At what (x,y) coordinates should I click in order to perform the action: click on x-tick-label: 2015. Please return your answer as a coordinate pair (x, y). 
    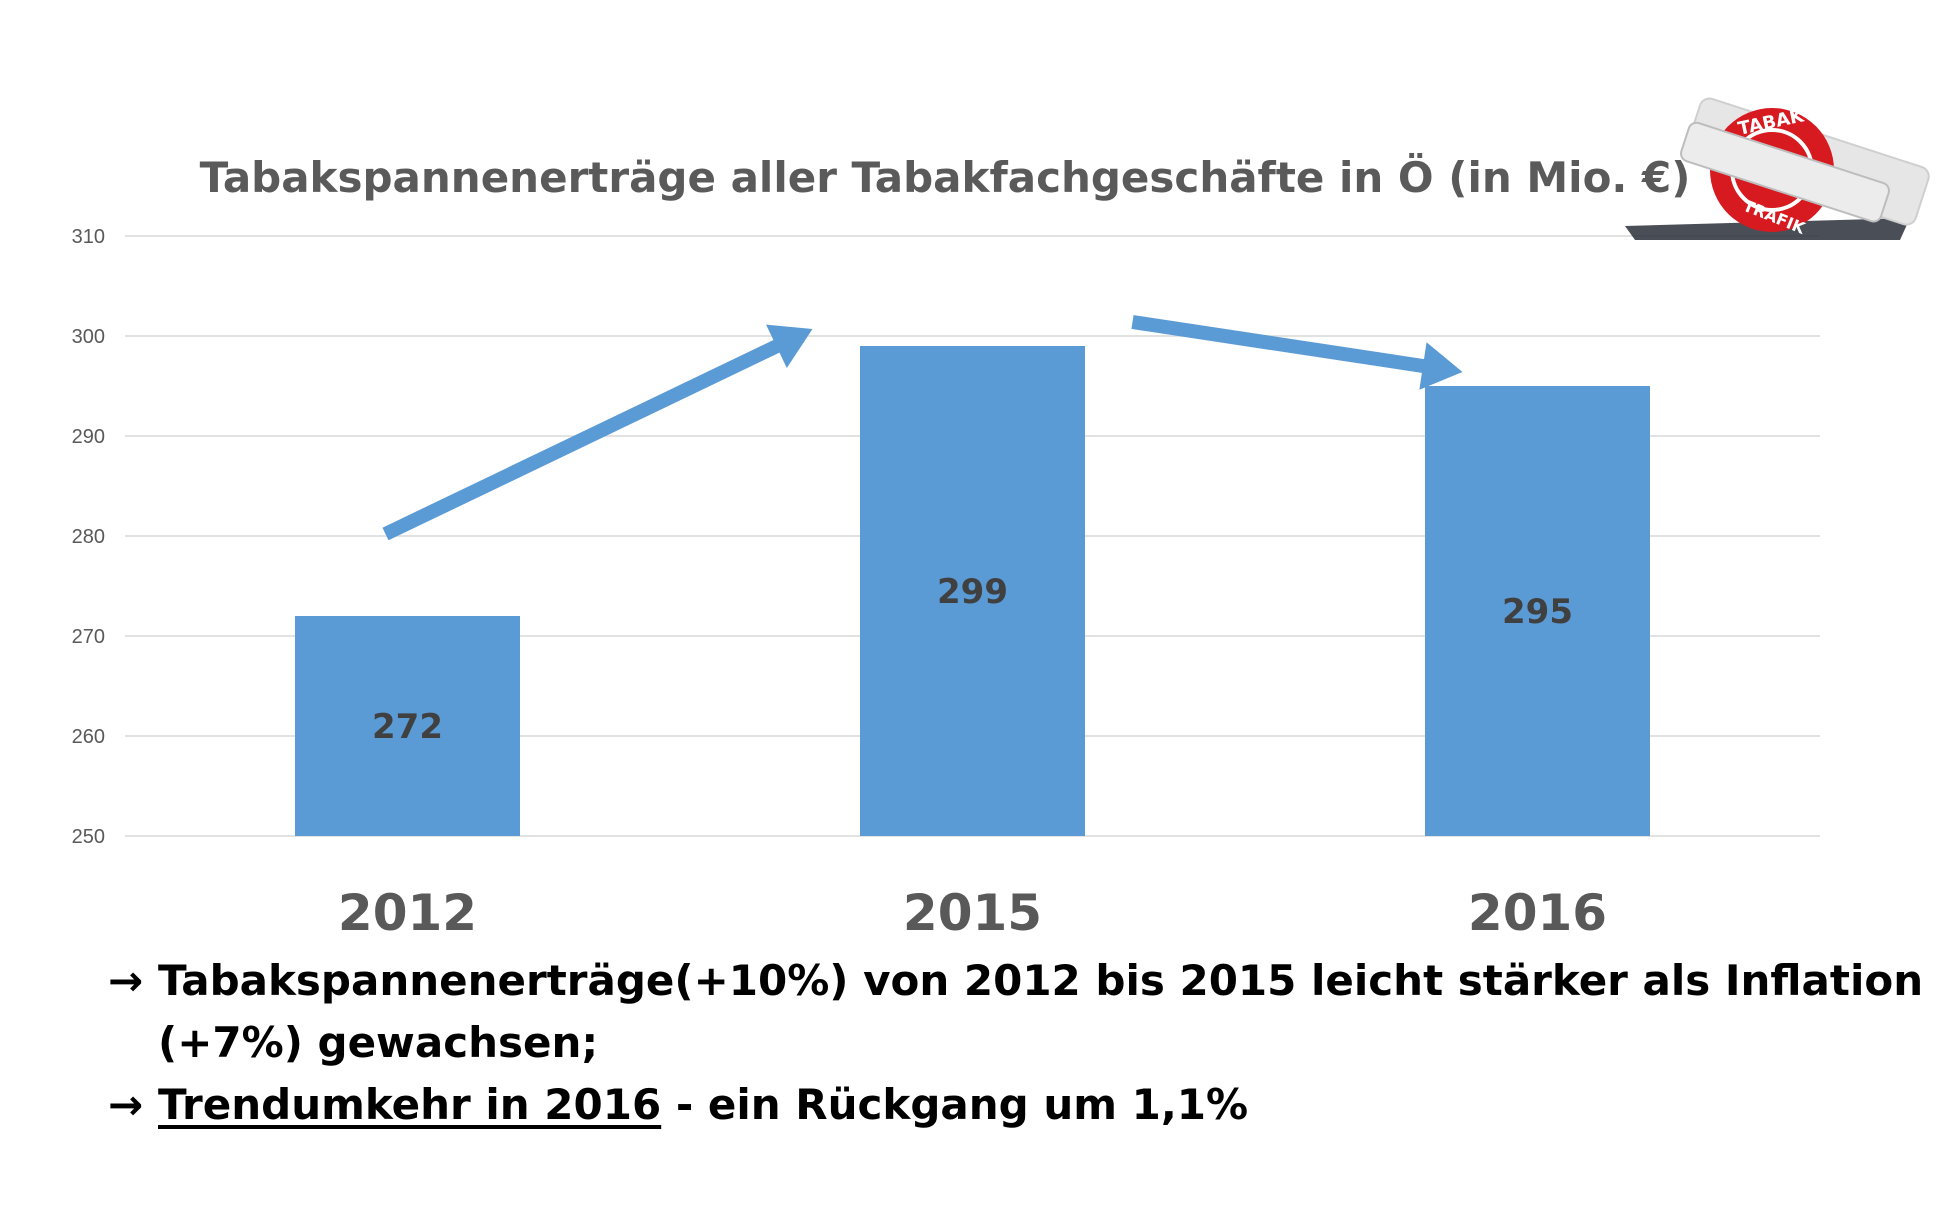
    Looking at the image, I should click on (972, 912).